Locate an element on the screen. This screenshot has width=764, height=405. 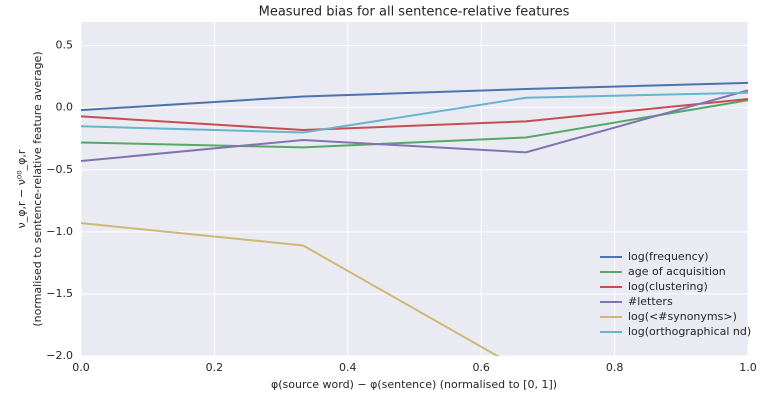
y-tick-label: −1.0 is located at coordinates (59, 231).